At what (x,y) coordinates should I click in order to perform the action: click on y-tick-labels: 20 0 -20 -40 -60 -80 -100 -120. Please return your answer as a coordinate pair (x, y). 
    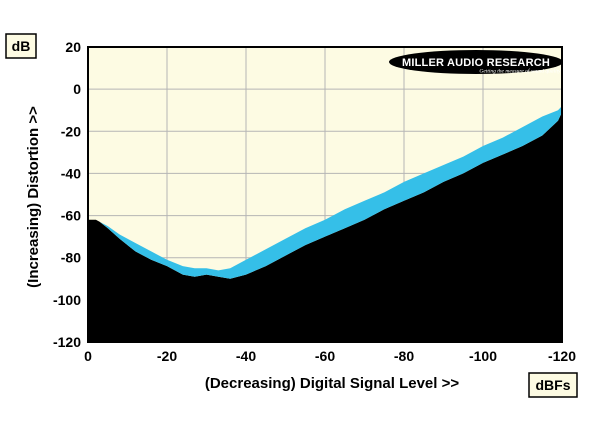
    Looking at the image, I should click on (67, 194).